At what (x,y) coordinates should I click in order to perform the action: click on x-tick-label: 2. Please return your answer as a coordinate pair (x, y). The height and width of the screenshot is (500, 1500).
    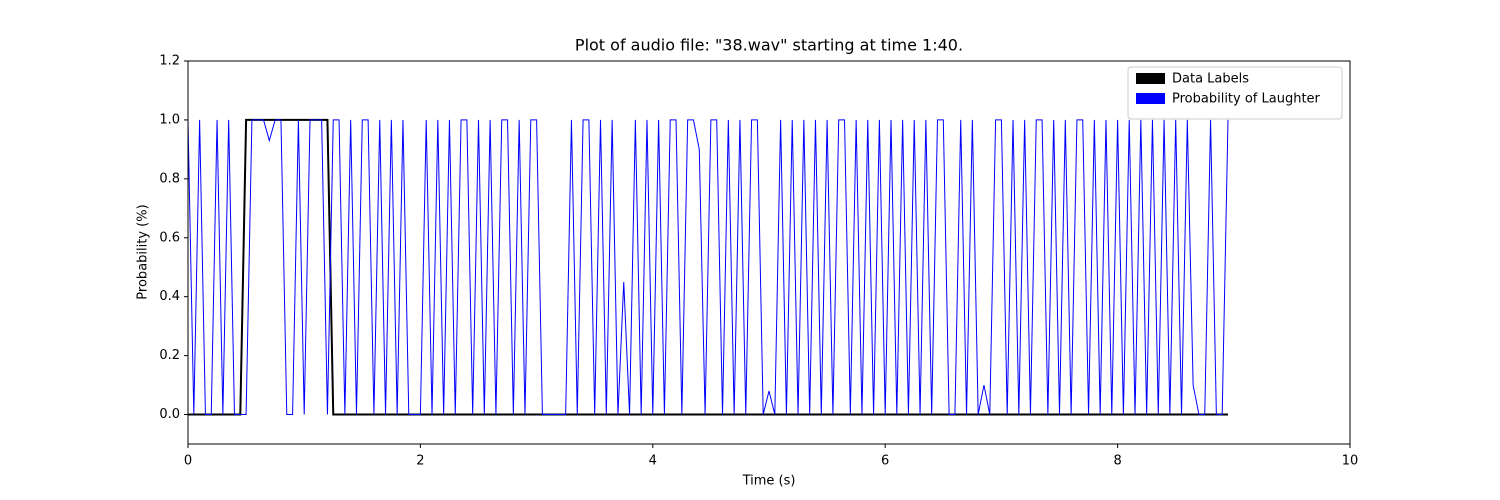
    Looking at the image, I should click on (420, 461).